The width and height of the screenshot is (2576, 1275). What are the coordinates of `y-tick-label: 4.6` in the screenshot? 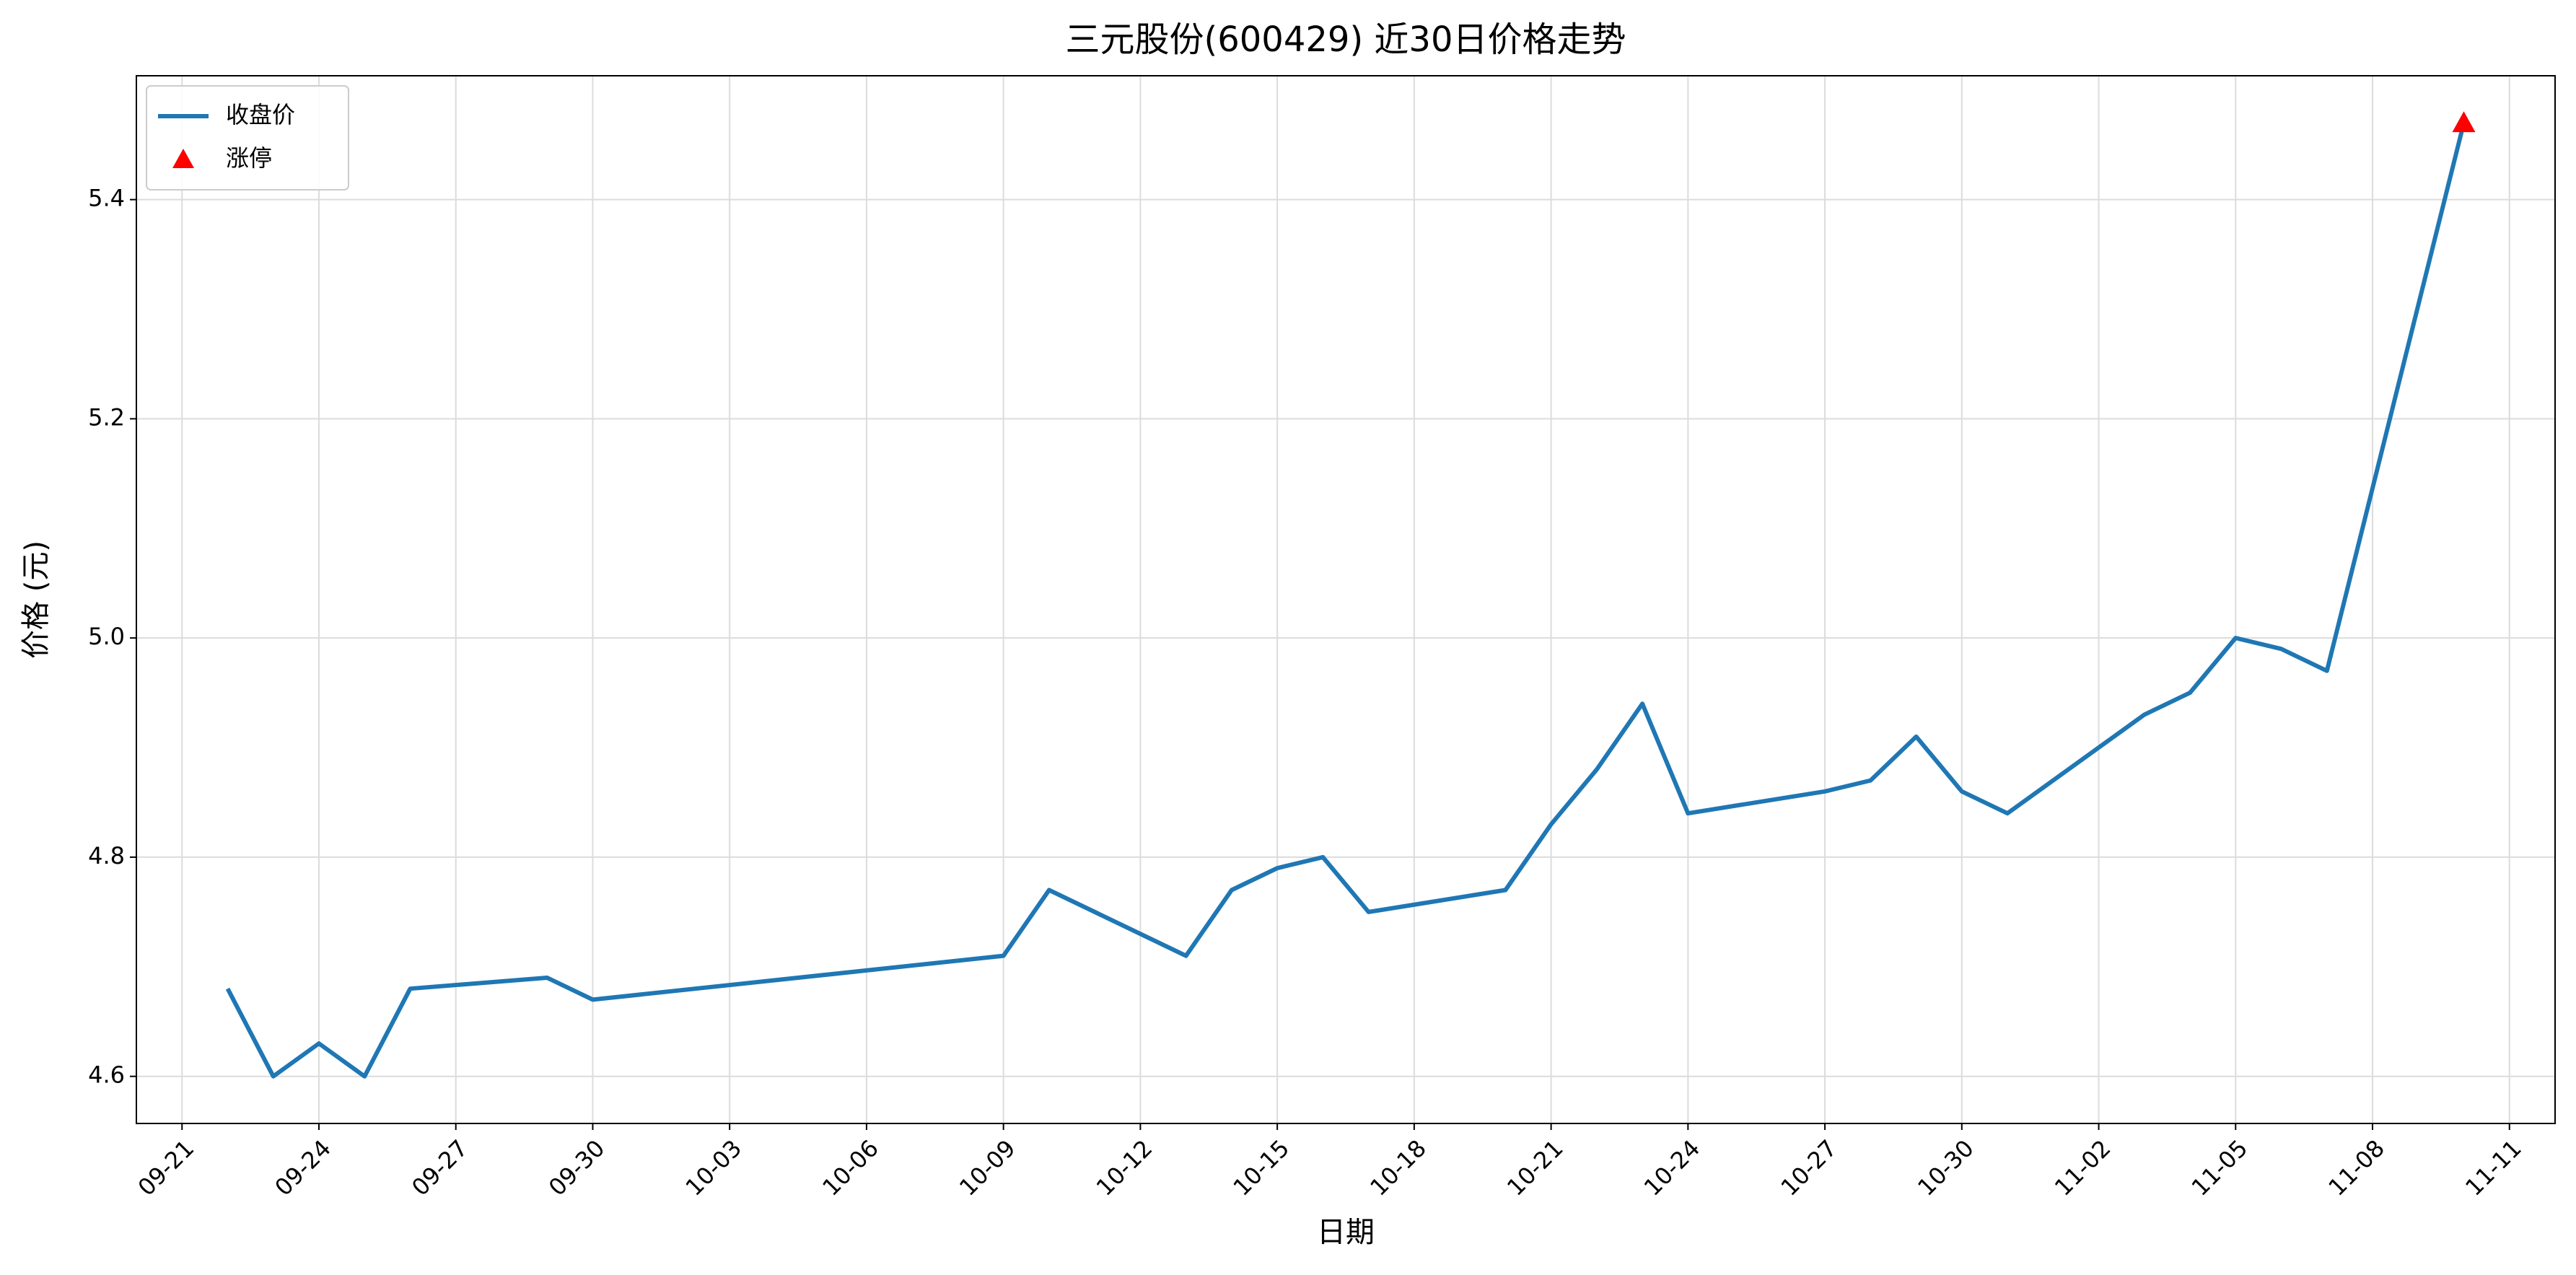 It's located at (107, 1075).